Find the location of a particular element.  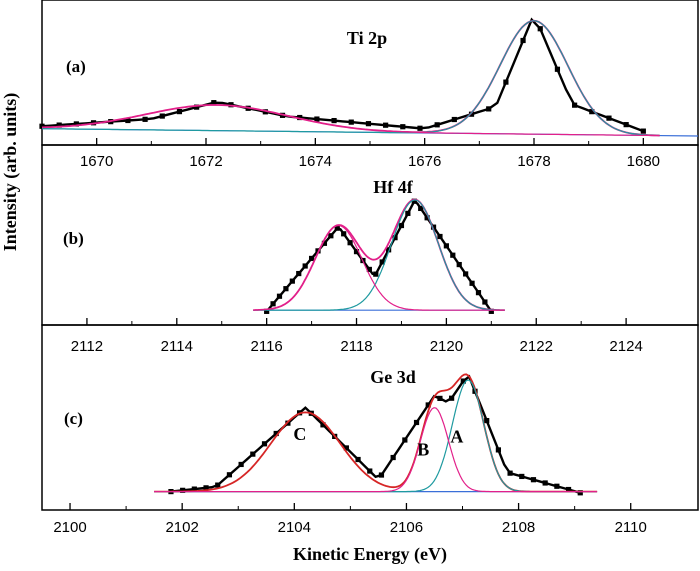

x-axis-label: Kinetic Energy (eV) is located at coordinates (370, 554).